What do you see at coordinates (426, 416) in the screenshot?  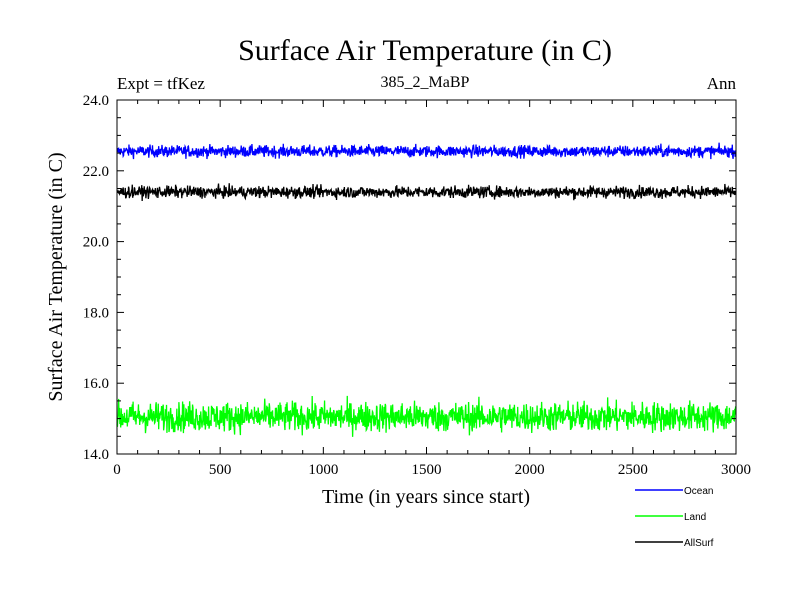 I see `series-line-land` at bounding box center [426, 416].